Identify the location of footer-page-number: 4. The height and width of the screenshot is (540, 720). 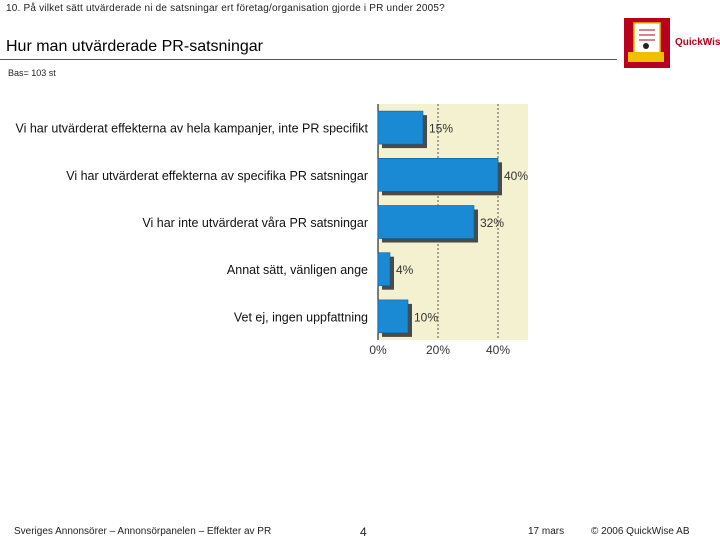
(363, 532).